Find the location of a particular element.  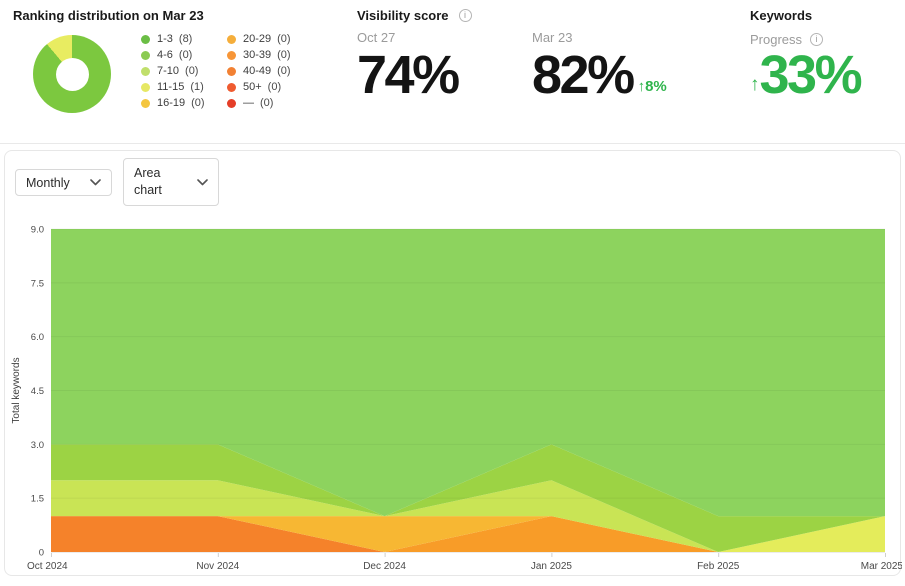

legend-item: 4-6 (0) is located at coordinates (184, 55).